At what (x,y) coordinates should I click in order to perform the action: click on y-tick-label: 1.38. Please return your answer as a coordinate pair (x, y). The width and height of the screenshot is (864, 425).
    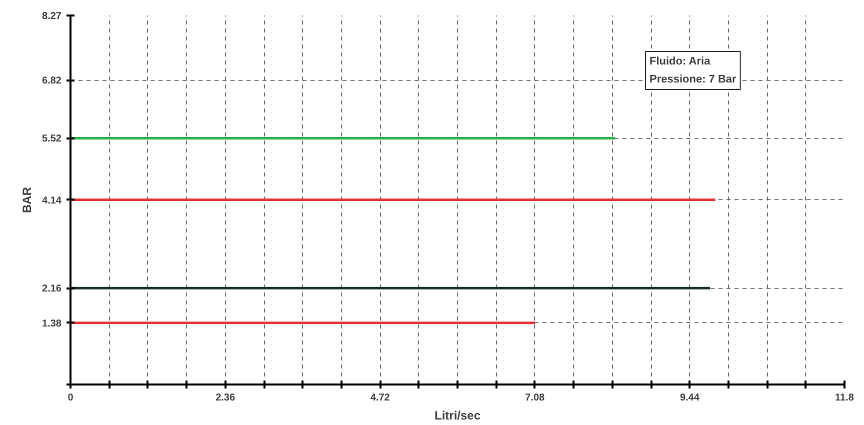
    Looking at the image, I should click on (52, 324).